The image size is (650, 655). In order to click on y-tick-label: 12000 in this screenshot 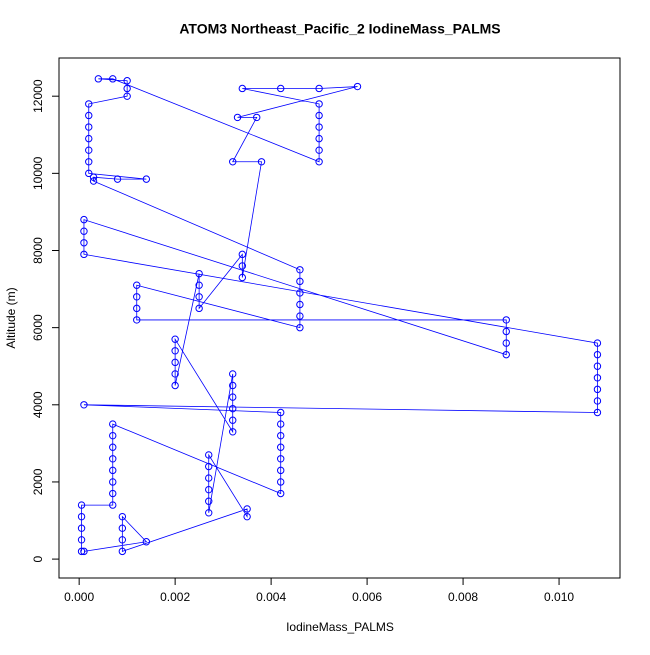, I will do `click(38, 96)`.